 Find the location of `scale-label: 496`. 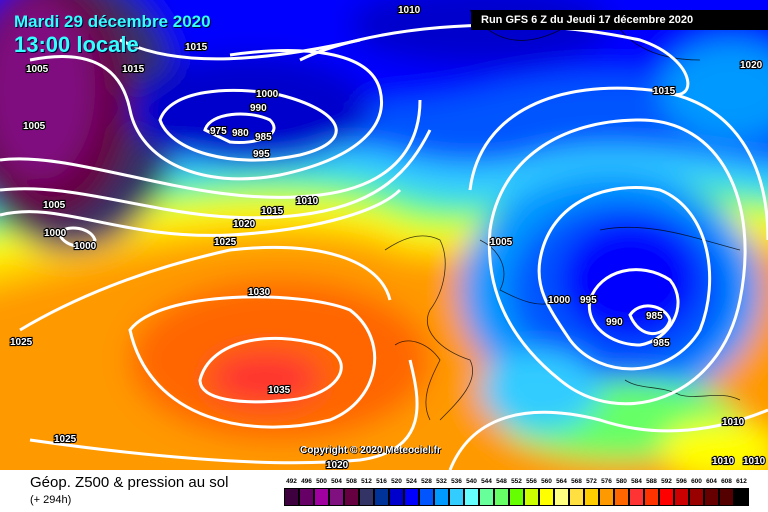

scale-label: 496 is located at coordinates (306, 481).